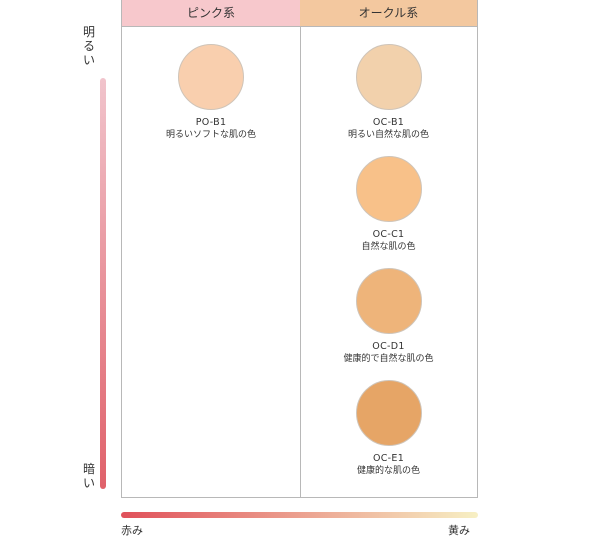  What do you see at coordinates (388, 234) in the screenshot?
I see `swatch-code: OC-C1` at bounding box center [388, 234].